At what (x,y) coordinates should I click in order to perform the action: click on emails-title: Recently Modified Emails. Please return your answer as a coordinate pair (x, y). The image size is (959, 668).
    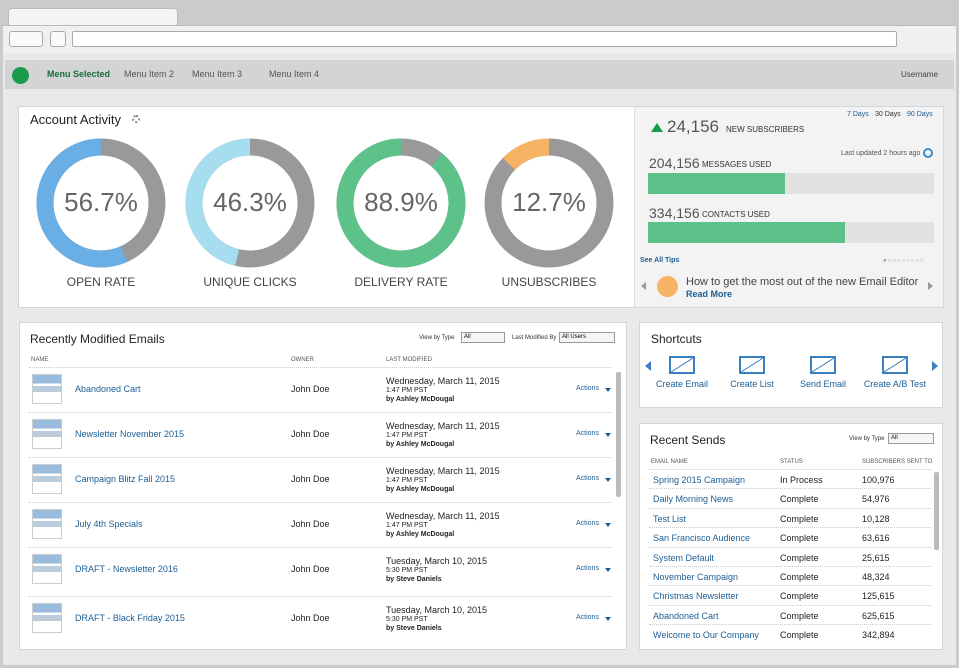
    Looking at the image, I should click on (97, 339).